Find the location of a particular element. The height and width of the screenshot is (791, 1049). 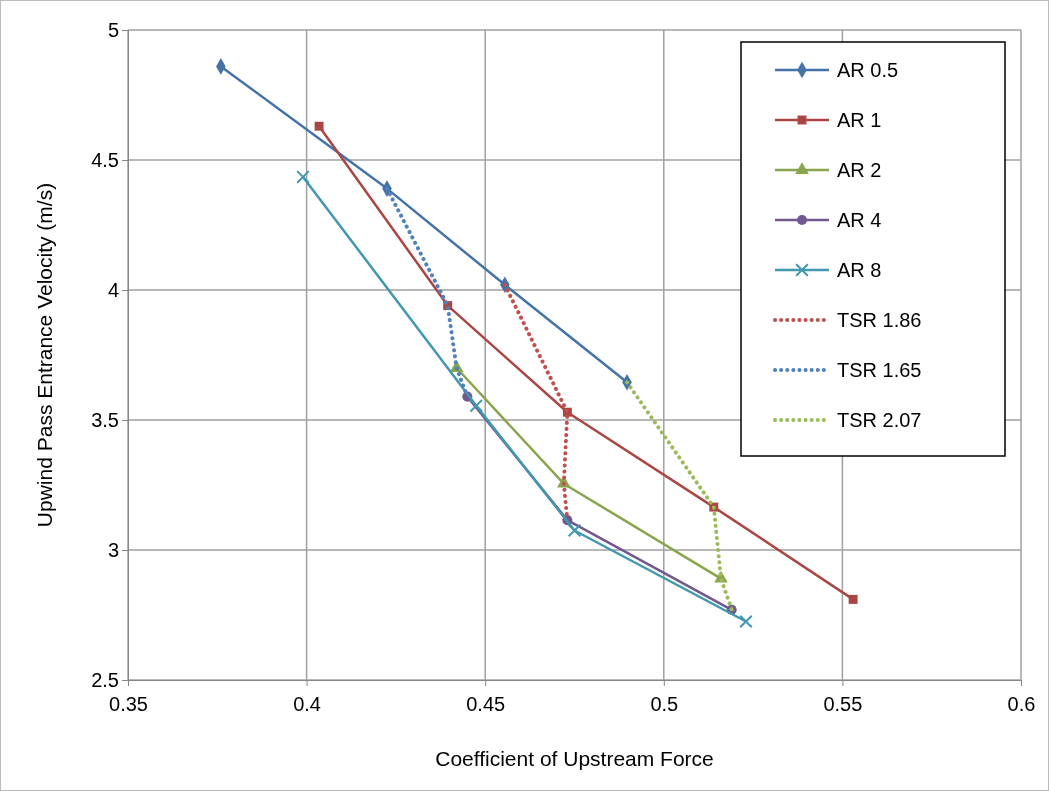

y-tick-label: 4 is located at coordinates (113, 289).